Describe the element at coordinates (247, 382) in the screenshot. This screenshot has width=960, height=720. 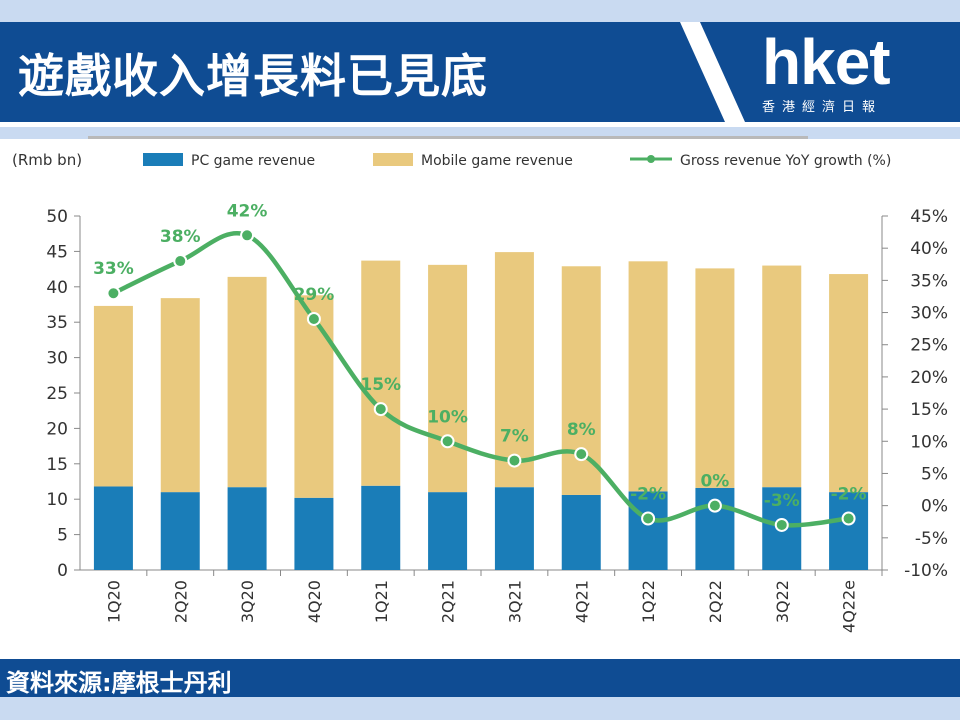
I see `bar-mobile-3Q20` at that location.